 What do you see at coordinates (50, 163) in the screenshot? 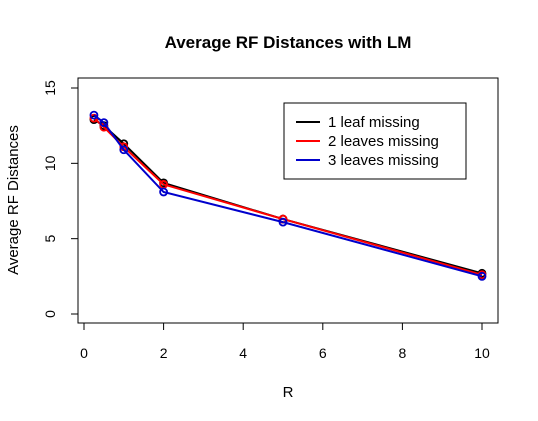
I see `y-tick-label: 10` at bounding box center [50, 163].